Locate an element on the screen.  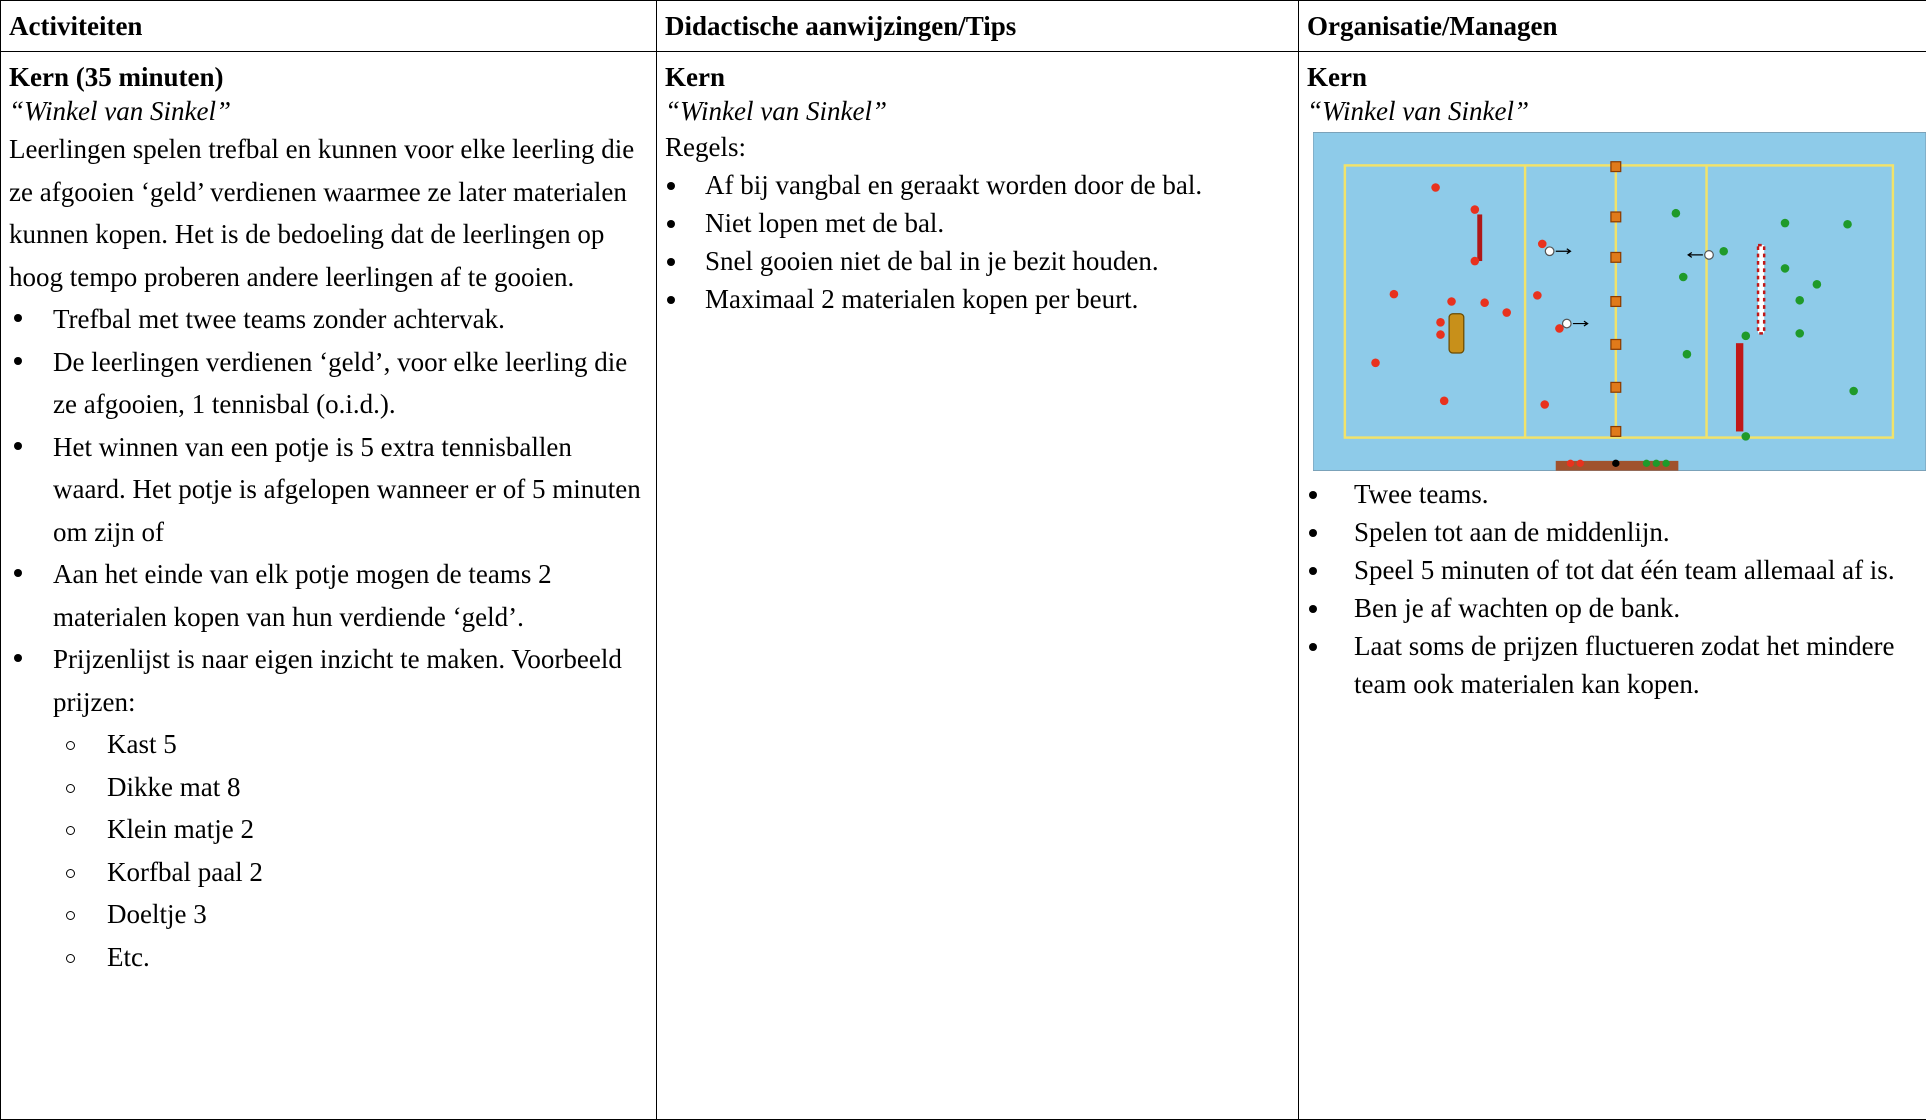
bullet-text: Ben je af wachten op de bank. is located at coordinates (1517, 608).